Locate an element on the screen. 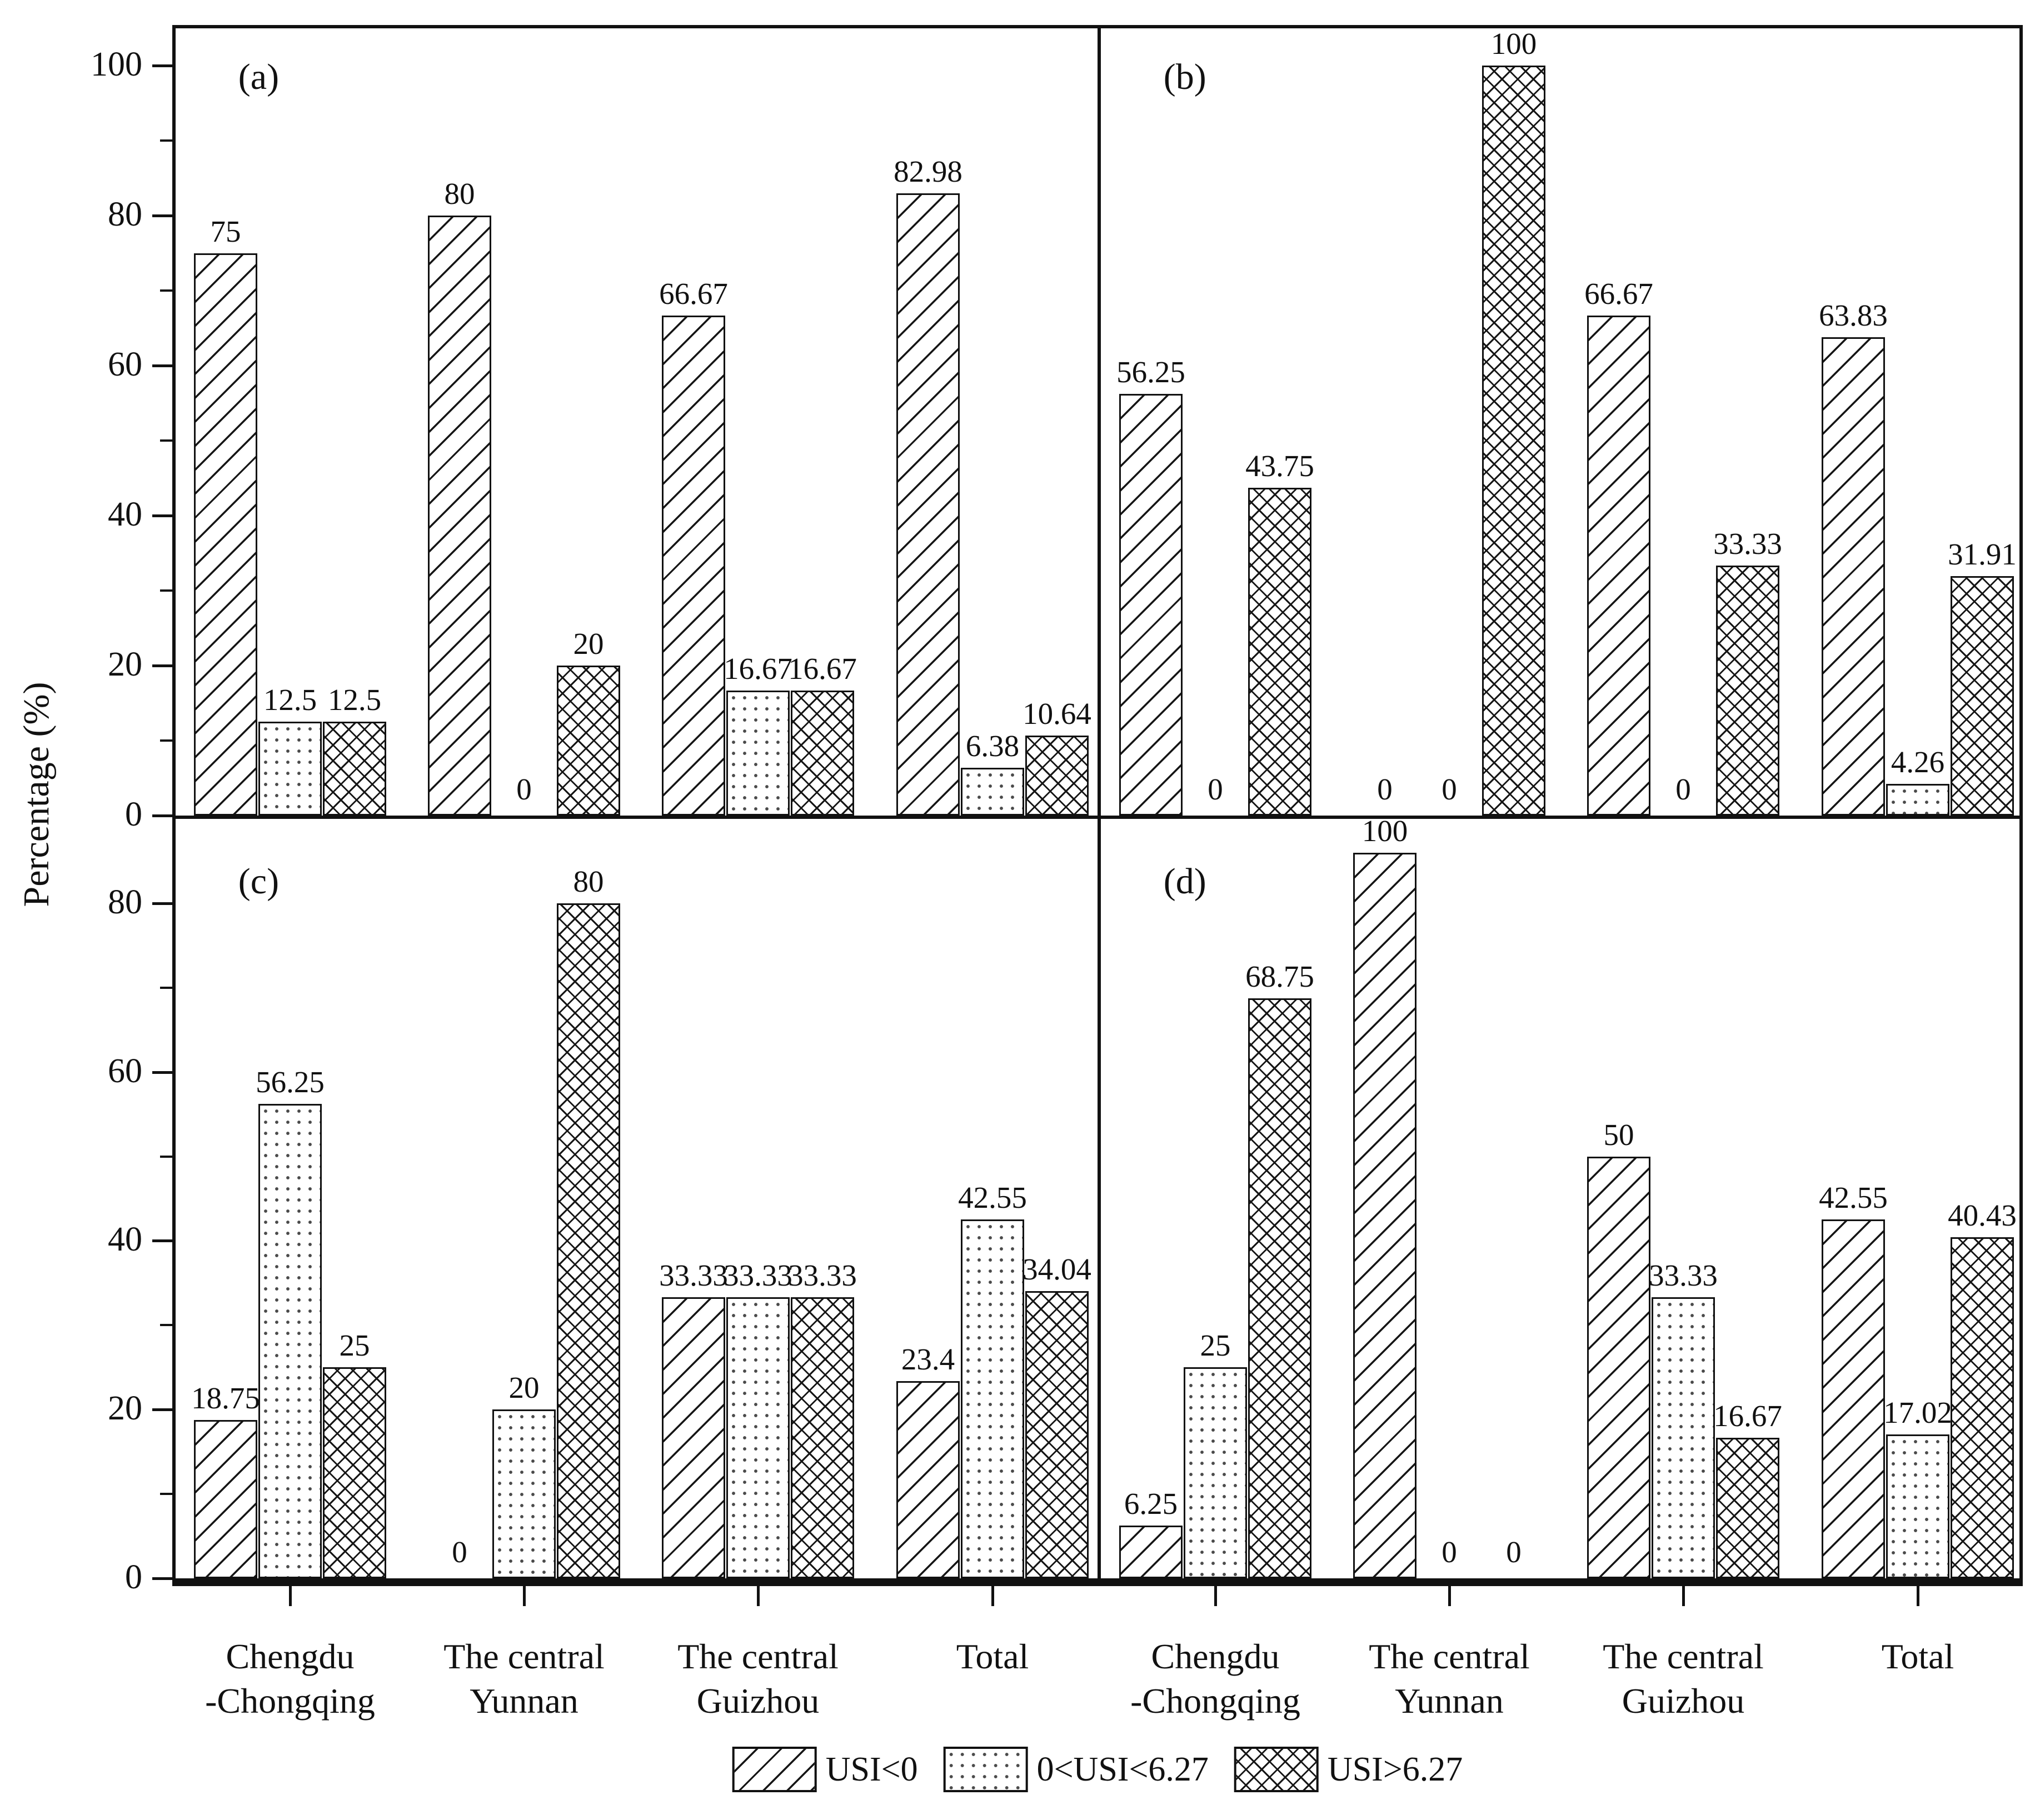  bar-value-label: 42.55 is located at coordinates (1853, 1197).